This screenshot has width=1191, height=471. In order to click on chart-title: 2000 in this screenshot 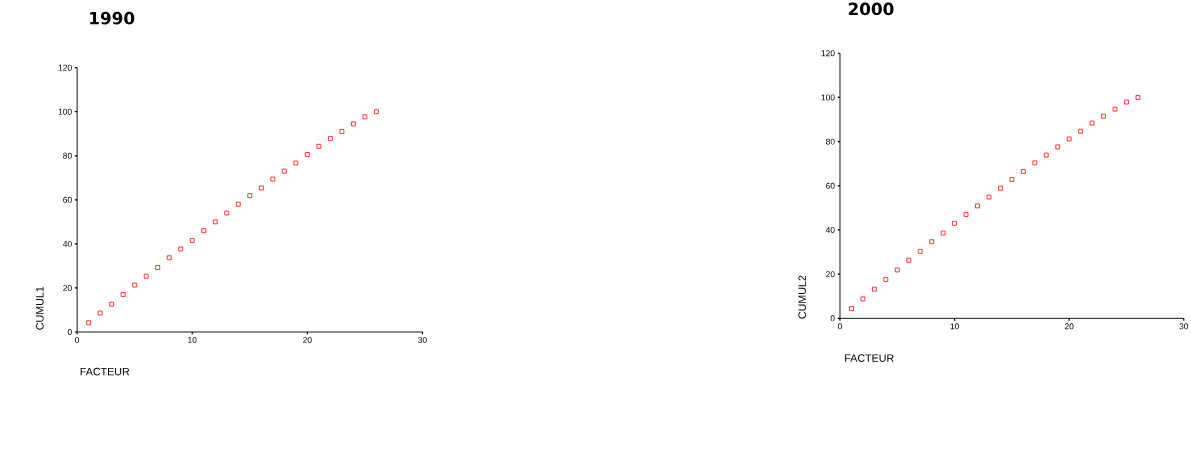, I will do `click(871, 9)`.